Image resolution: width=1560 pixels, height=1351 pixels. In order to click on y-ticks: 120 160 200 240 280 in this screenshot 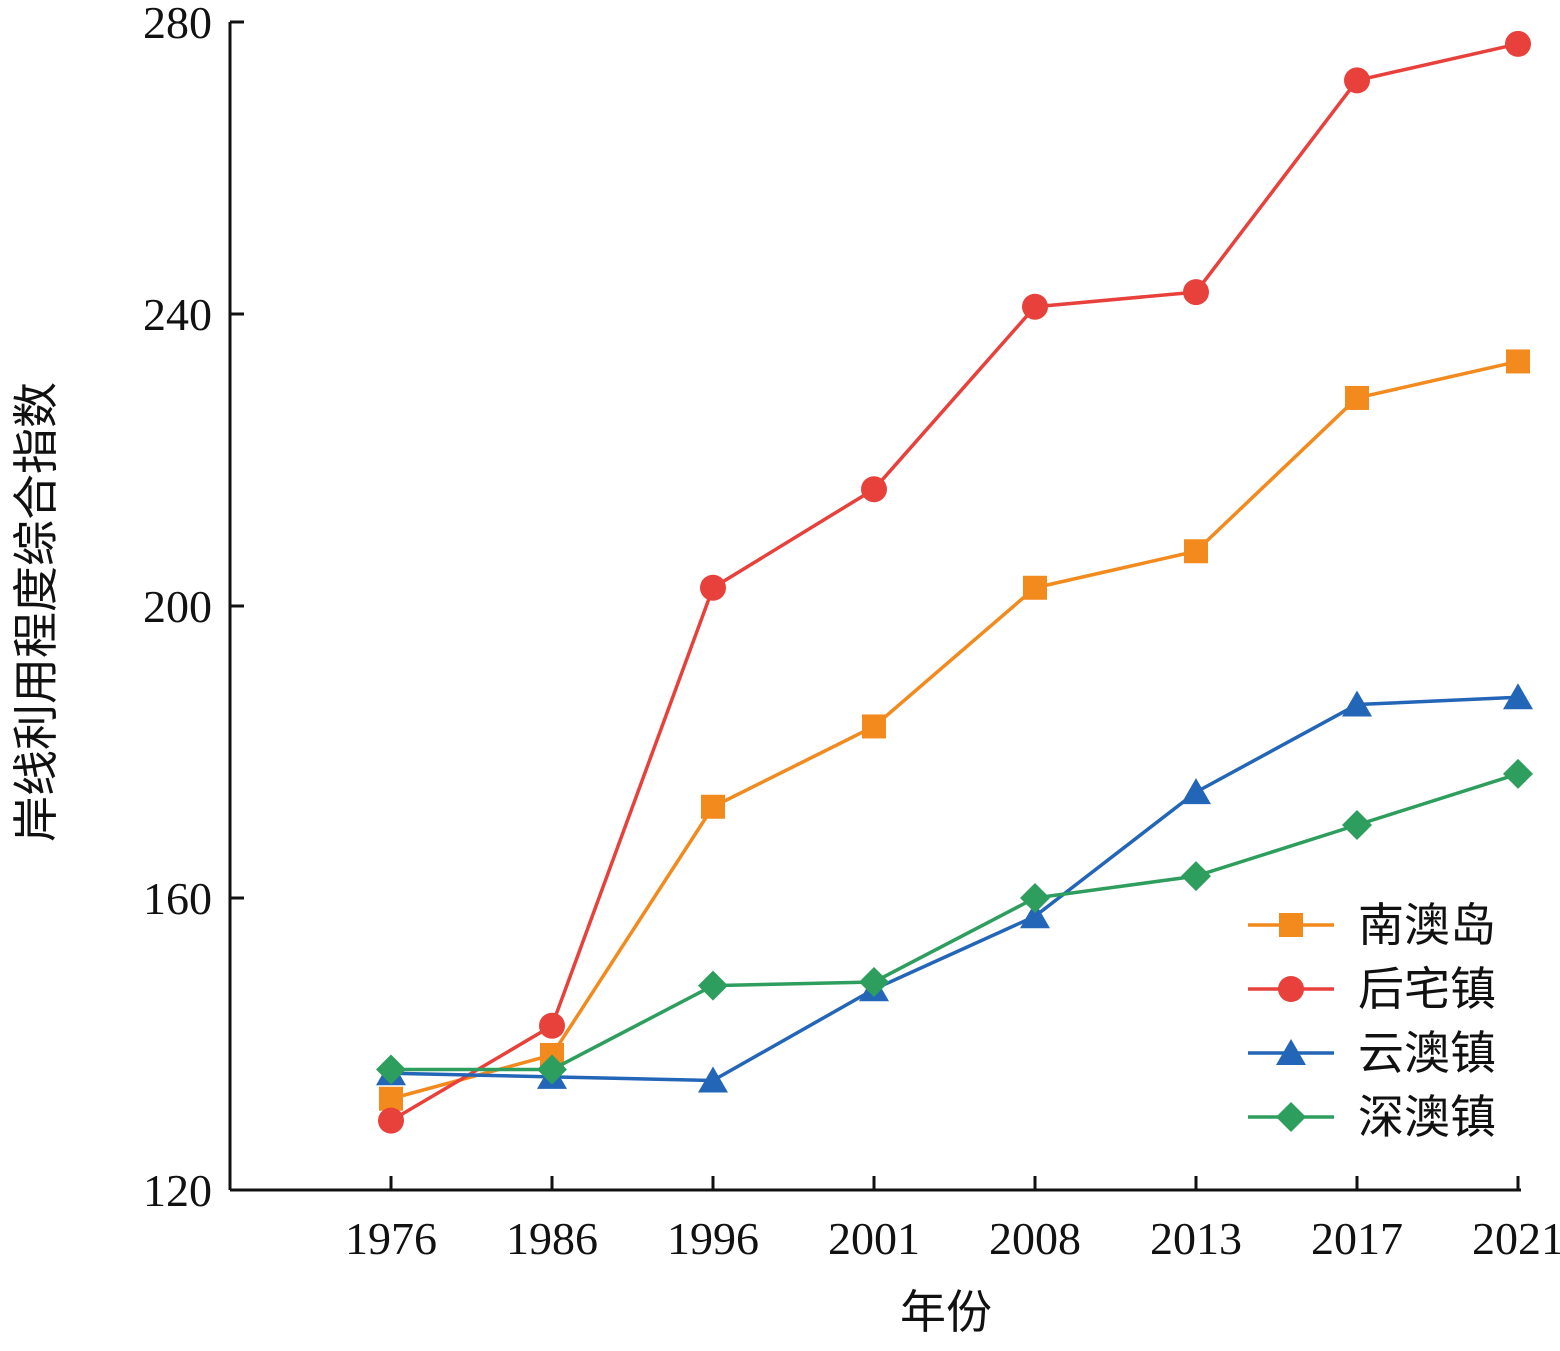, I will do `click(193, 608)`.